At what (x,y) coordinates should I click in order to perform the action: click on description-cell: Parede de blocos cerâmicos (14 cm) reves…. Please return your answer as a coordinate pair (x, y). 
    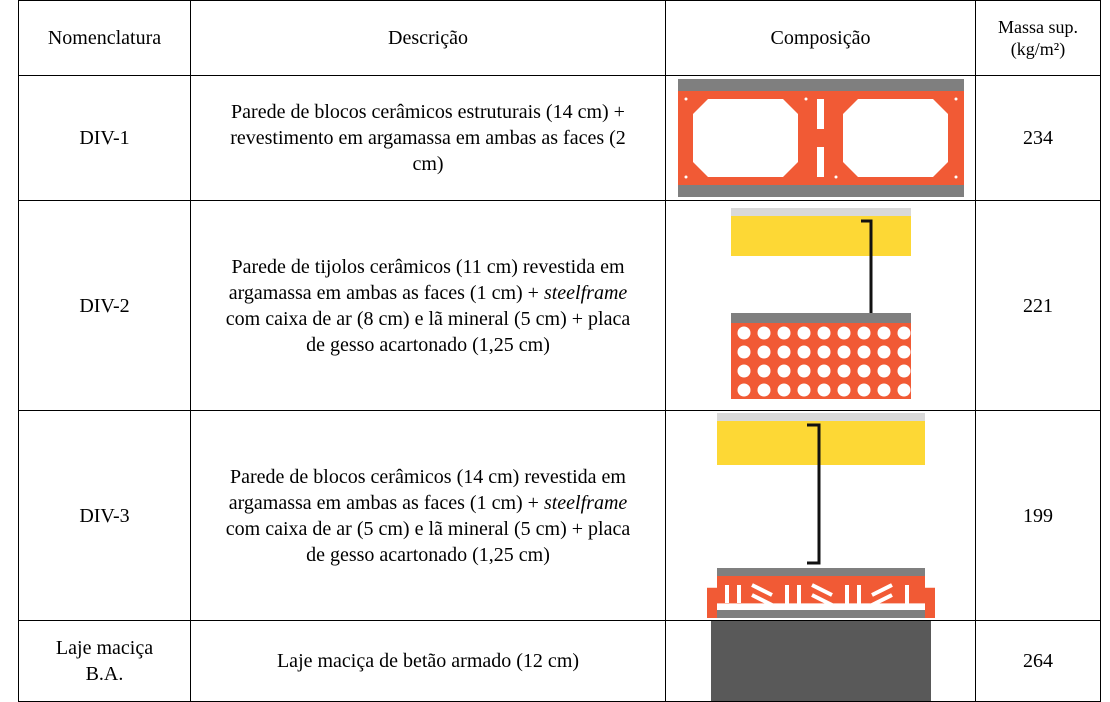
    Looking at the image, I should click on (428, 515).